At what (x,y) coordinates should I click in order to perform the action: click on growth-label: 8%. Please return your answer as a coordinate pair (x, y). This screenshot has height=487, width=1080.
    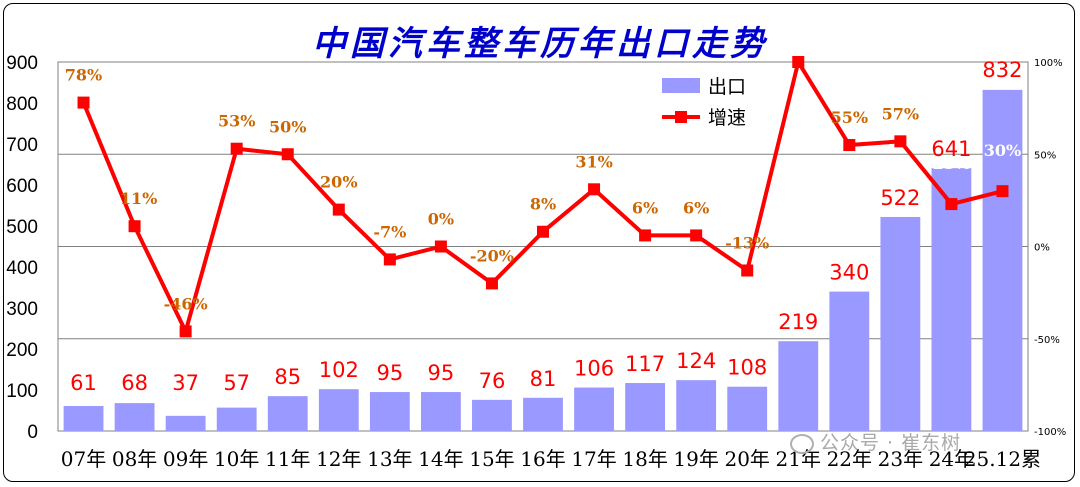
    Looking at the image, I should click on (543, 204).